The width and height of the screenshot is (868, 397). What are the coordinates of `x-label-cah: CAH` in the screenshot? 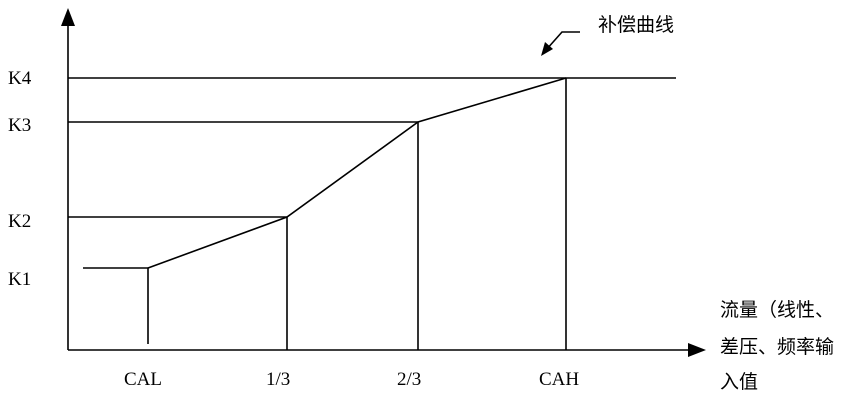 It's located at (559, 379).